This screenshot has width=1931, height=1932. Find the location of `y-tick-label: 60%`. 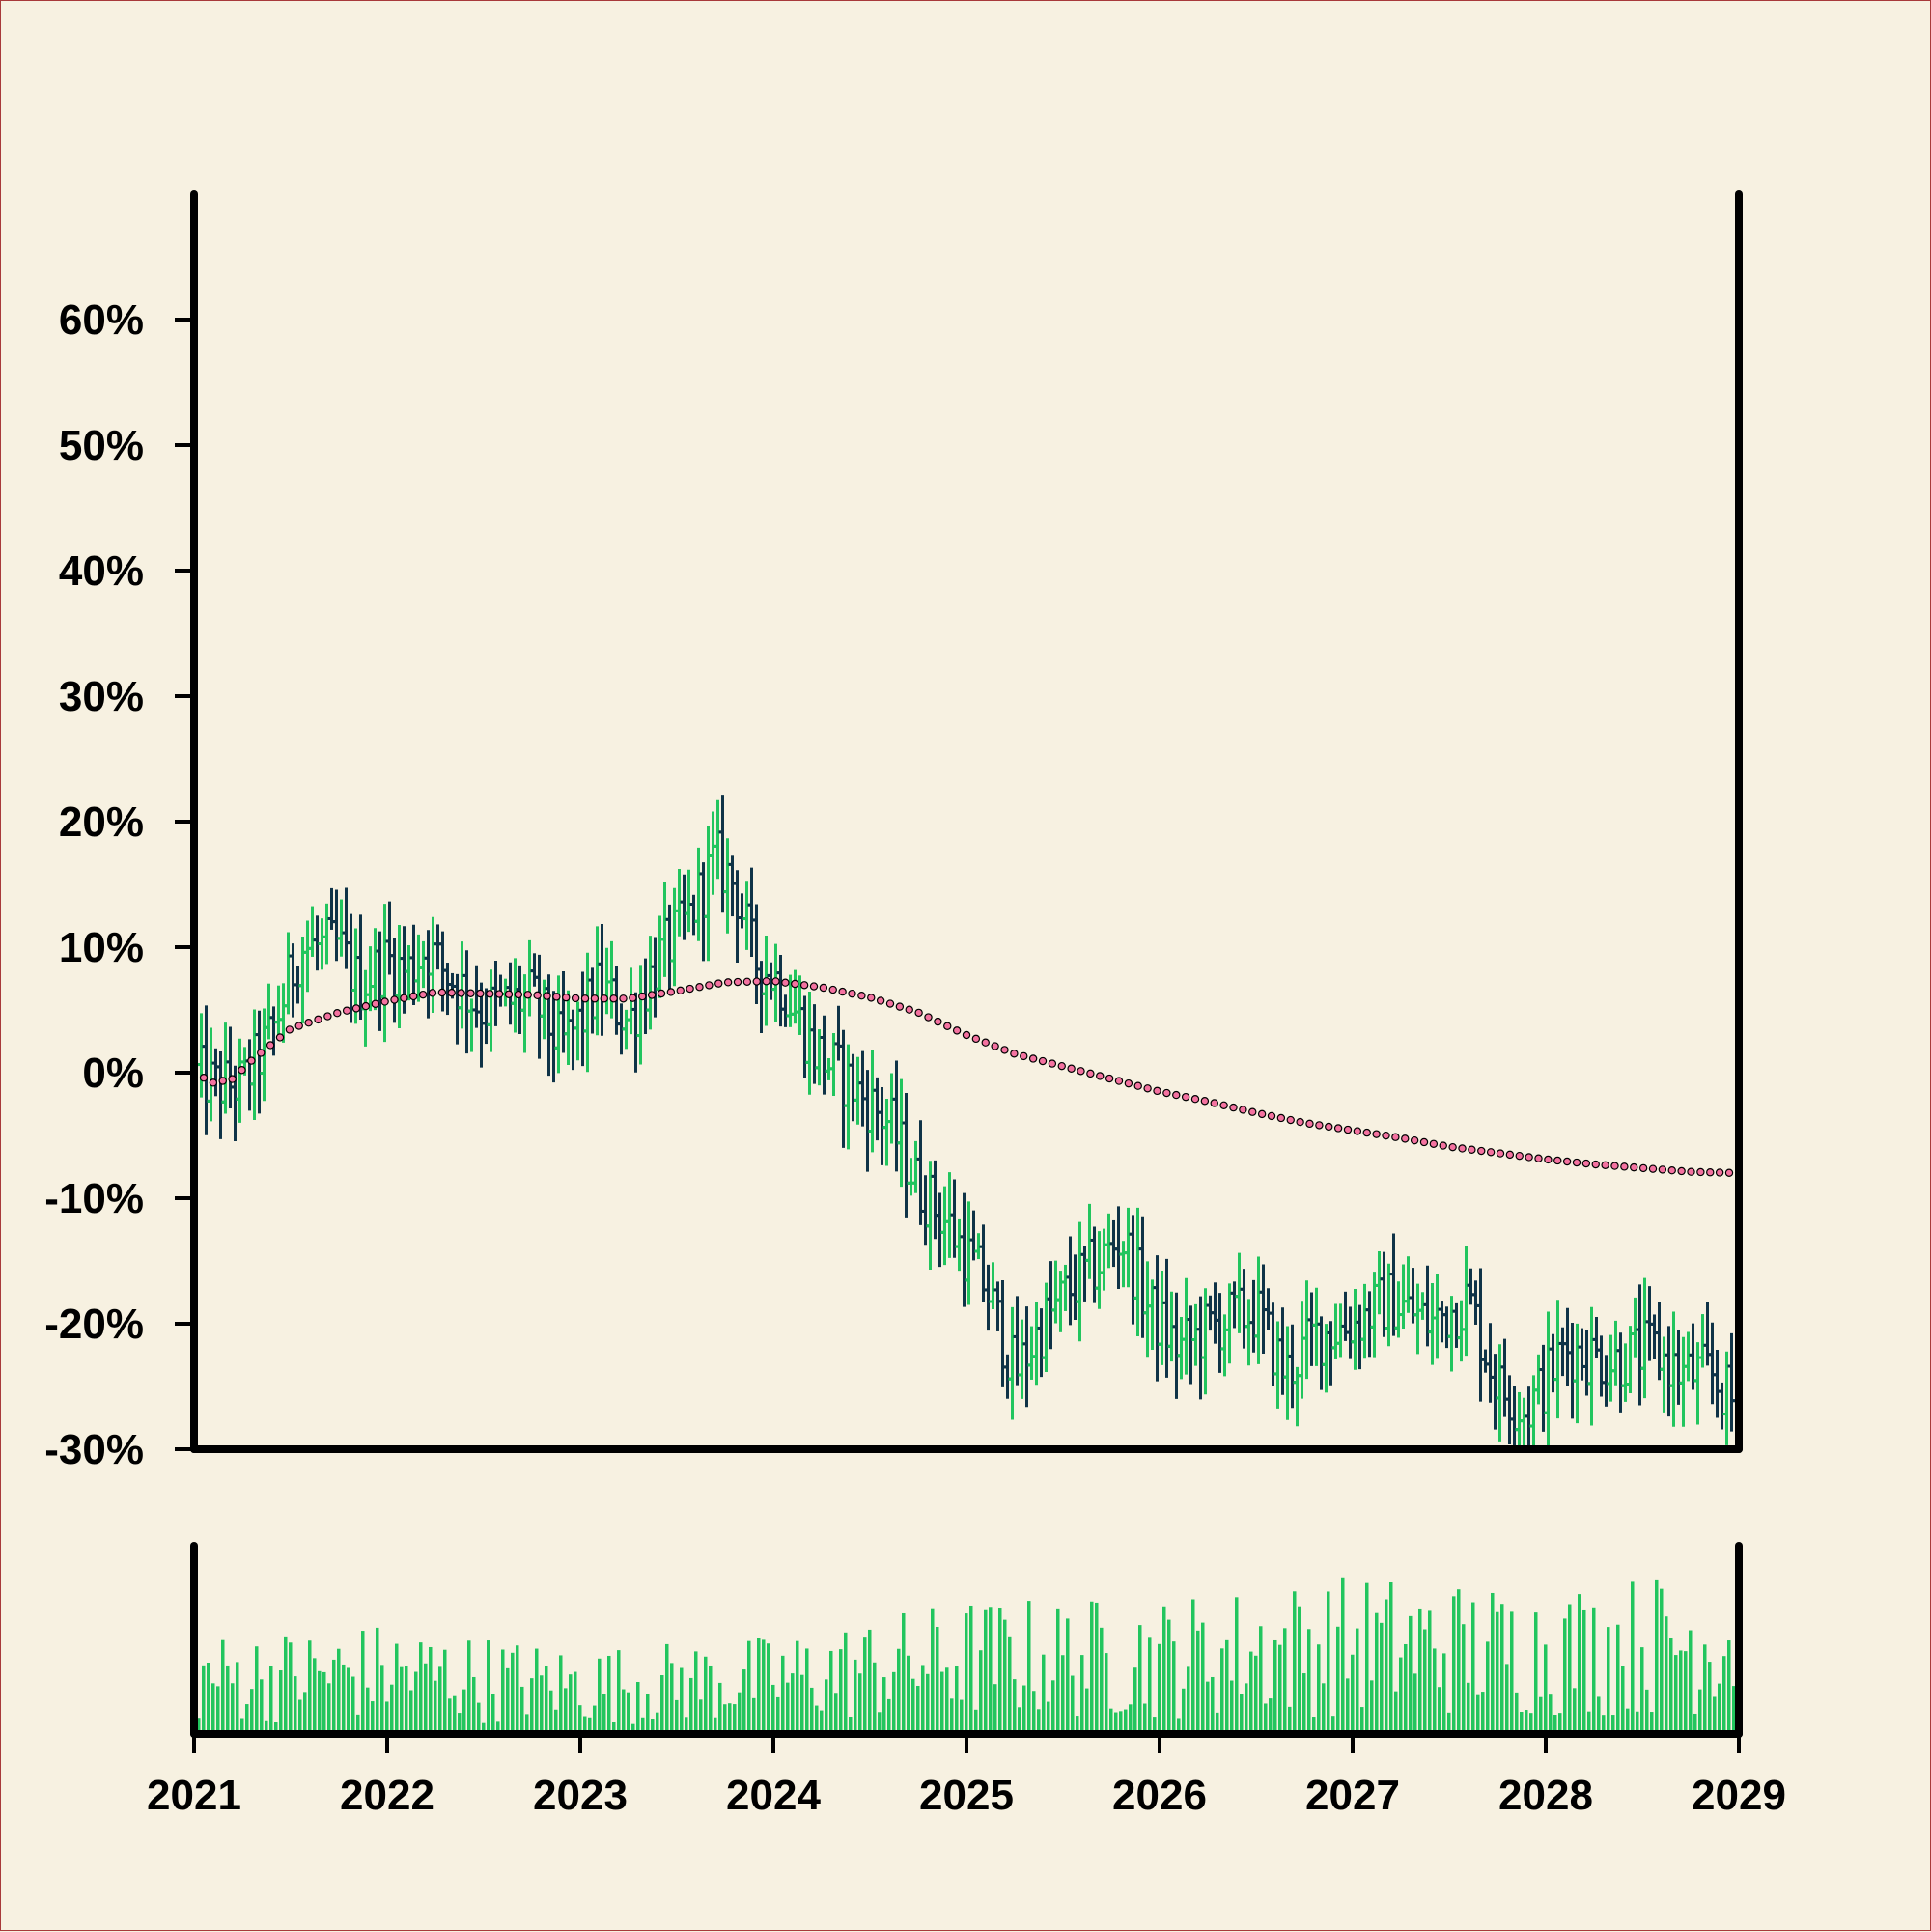

y-tick-label: 60% is located at coordinates (101, 320).